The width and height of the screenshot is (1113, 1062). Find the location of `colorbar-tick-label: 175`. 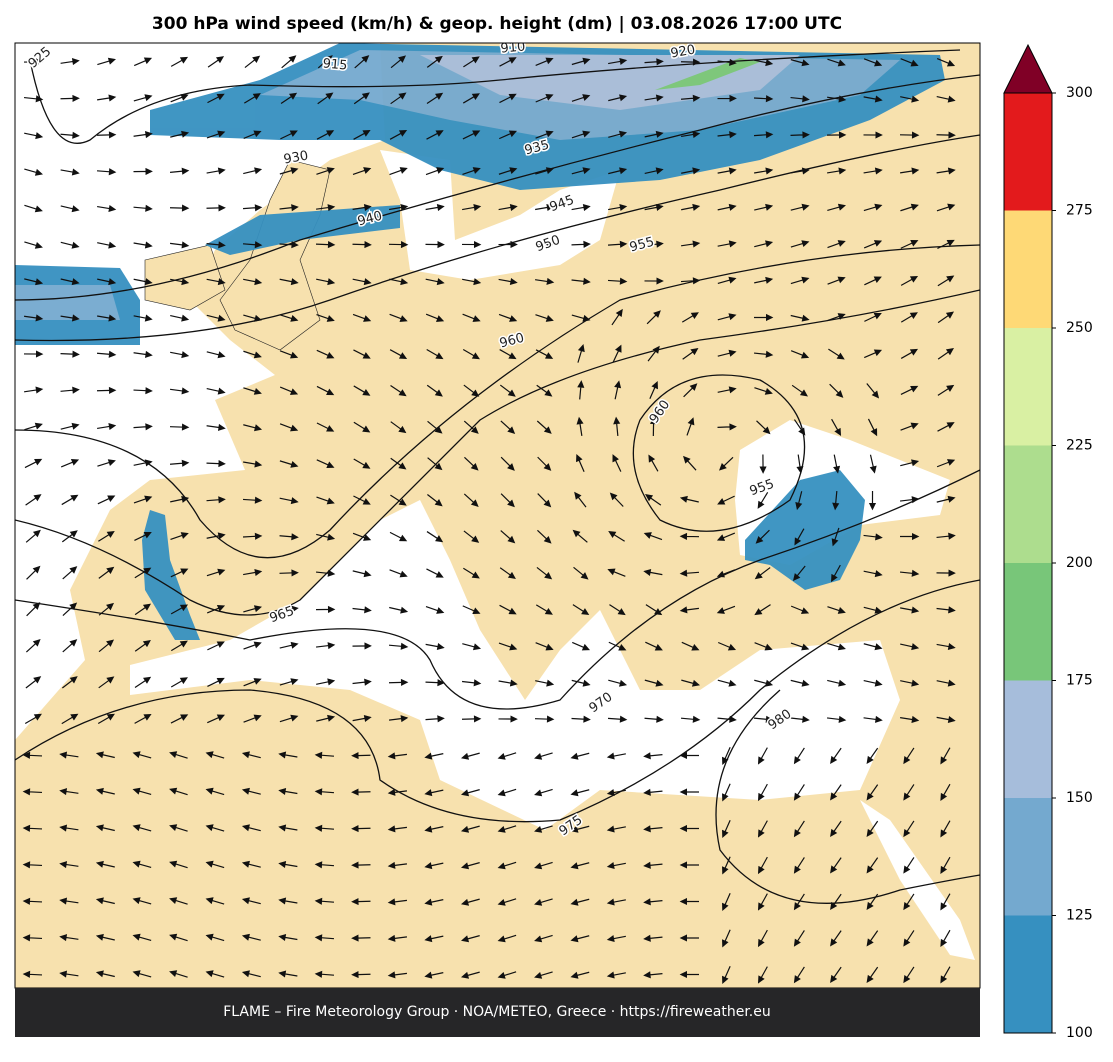

colorbar-tick-label: 175 is located at coordinates (1079, 681).